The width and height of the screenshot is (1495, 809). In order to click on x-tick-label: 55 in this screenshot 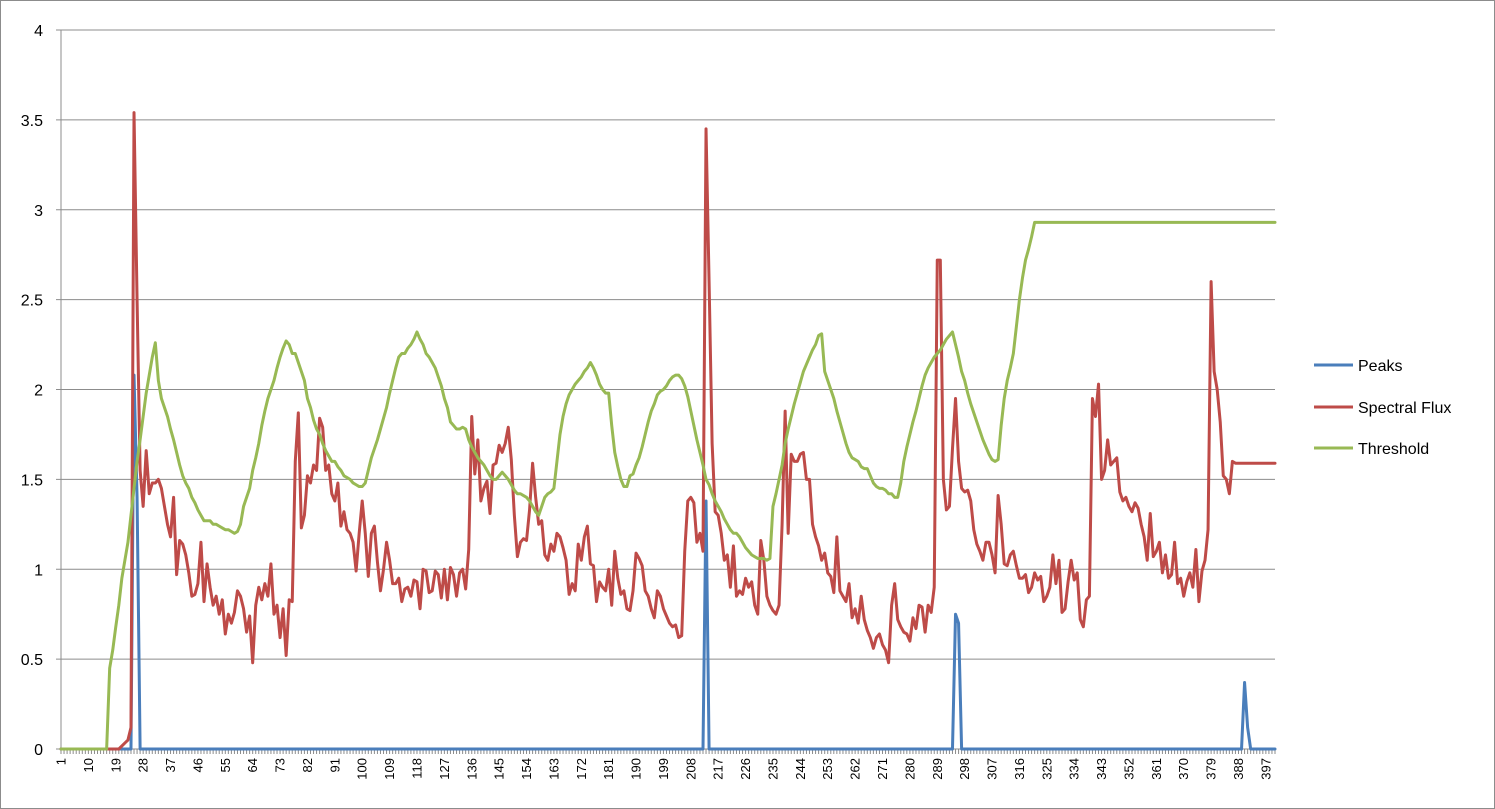, I will do `click(225, 765)`.